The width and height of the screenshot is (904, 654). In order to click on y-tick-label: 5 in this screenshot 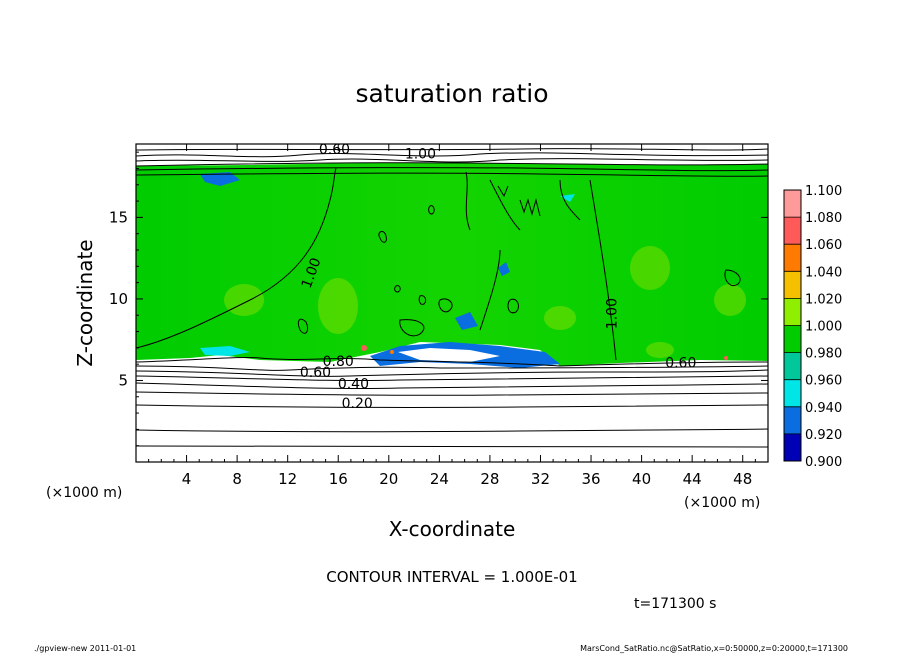, I will do `click(123, 380)`.